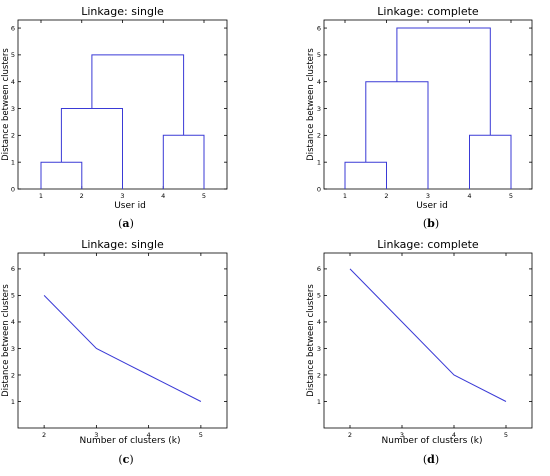 The height and width of the screenshot is (476, 550). I want to click on panel-caption: (a), so click(126, 223).